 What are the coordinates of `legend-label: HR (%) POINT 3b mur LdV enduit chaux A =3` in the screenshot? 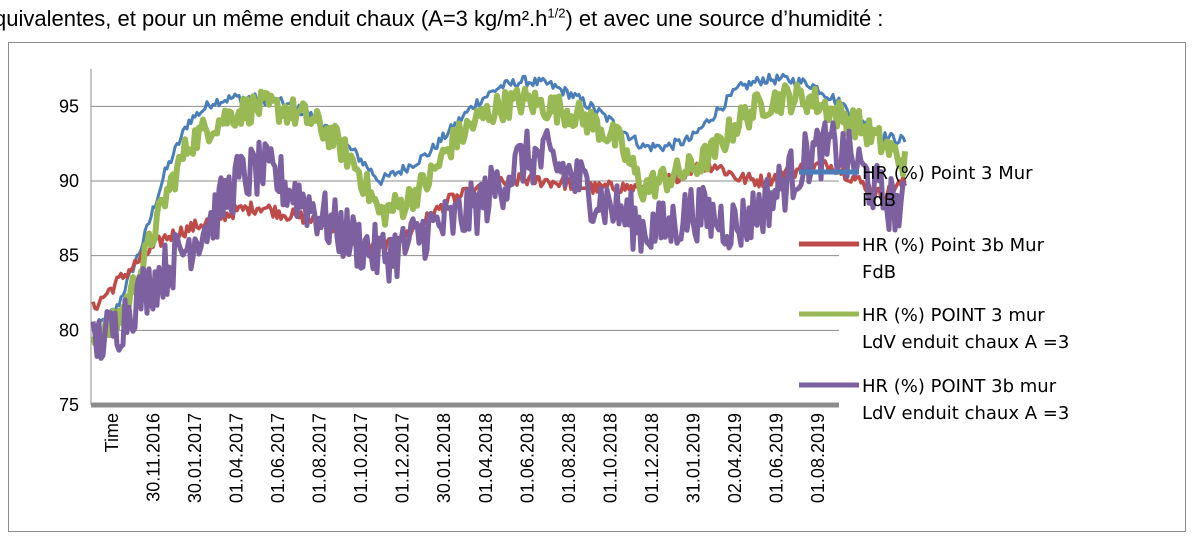 It's located at (965, 400).